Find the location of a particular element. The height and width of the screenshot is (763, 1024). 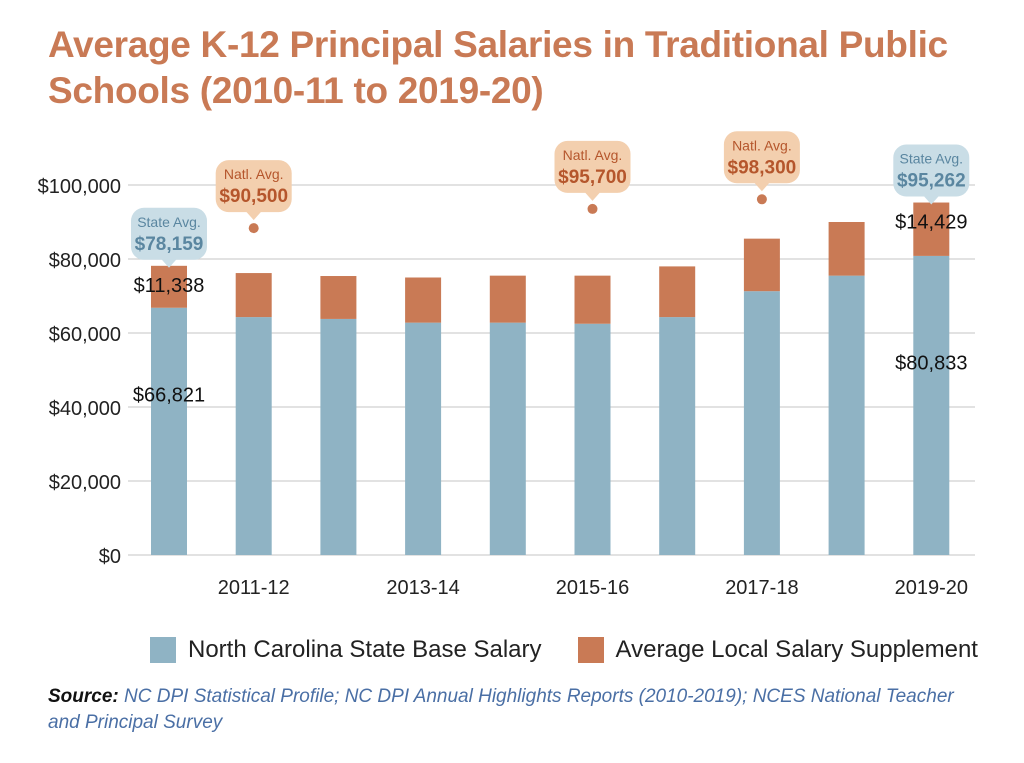

x-tick-label: 2013-14 is located at coordinates (422, 588).